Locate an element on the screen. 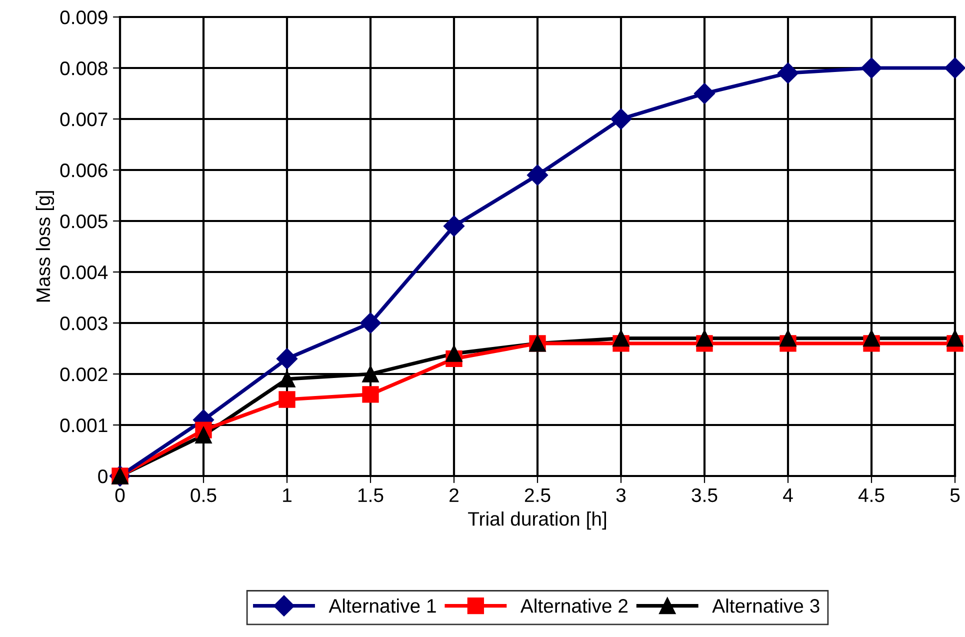 The image size is (965, 637). x-tick-label: 4 is located at coordinates (788, 495).